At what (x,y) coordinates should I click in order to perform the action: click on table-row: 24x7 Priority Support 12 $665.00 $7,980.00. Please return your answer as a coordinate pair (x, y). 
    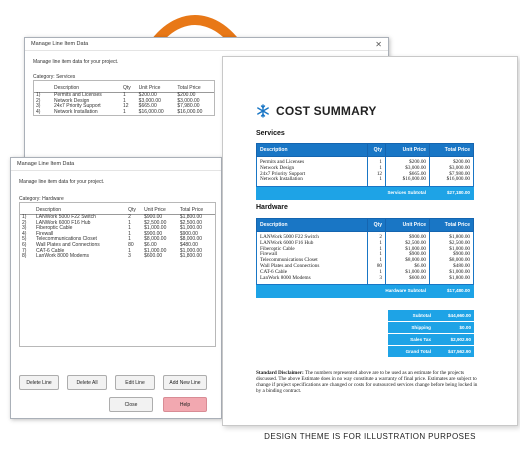
    Looking at the image, I should click on (365, 174).